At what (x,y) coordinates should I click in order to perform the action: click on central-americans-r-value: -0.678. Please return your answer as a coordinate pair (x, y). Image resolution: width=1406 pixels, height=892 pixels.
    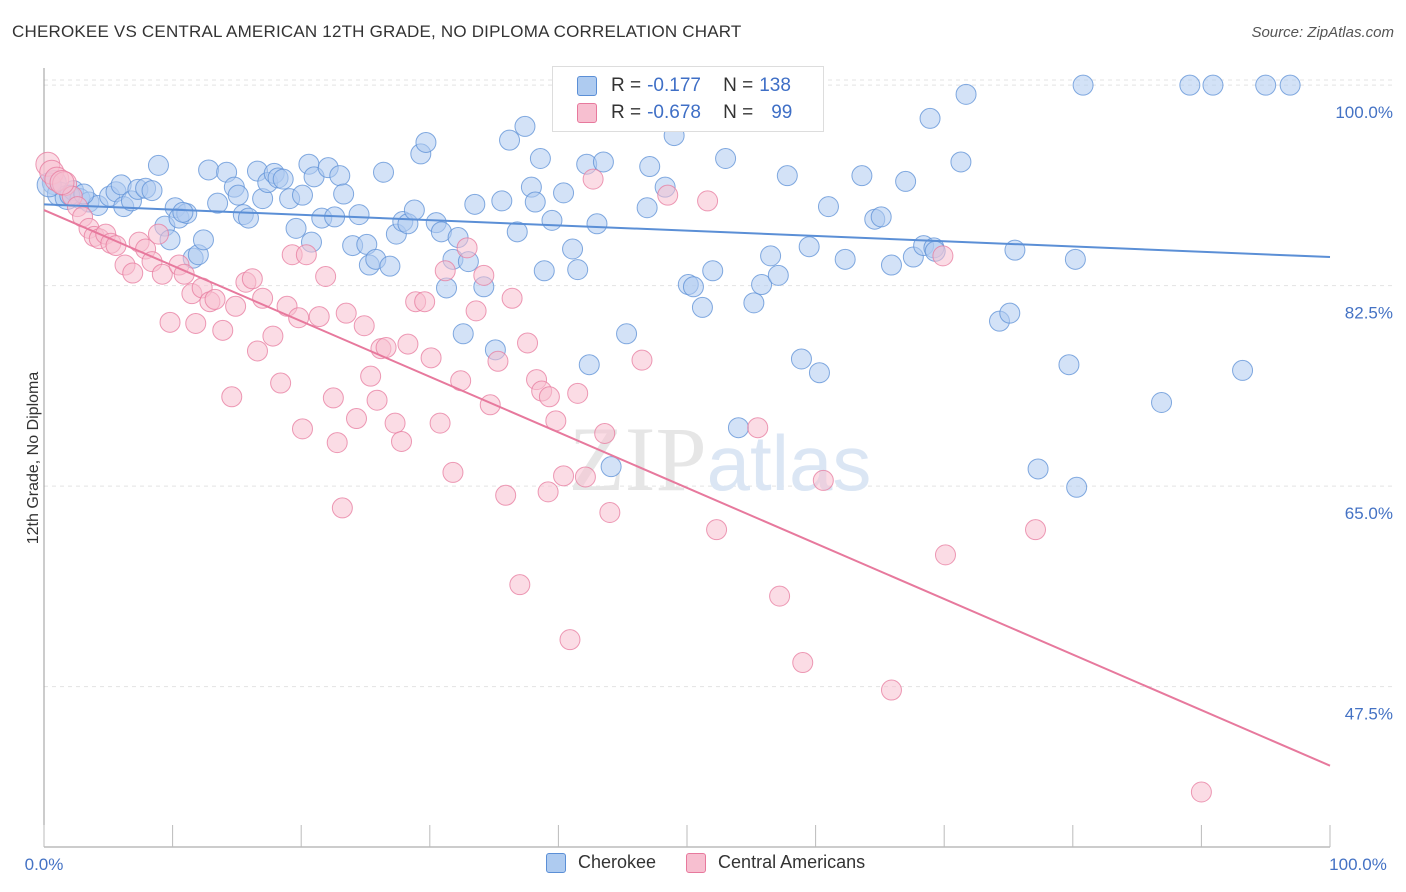
    Looking at the image, I should click on (674, 112).